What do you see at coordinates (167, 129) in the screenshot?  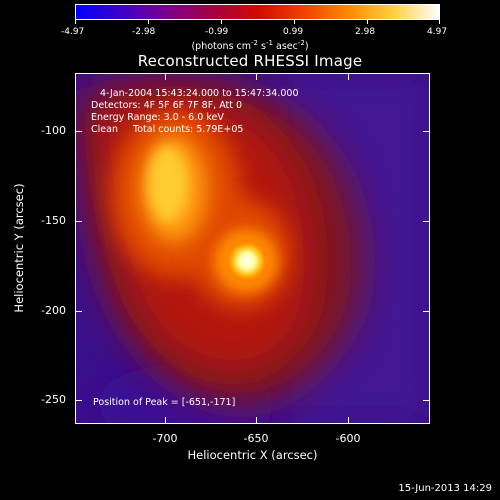 I see `info-counts: Clean Total counts: 5.79E+05` at bounding box center [167, 129].